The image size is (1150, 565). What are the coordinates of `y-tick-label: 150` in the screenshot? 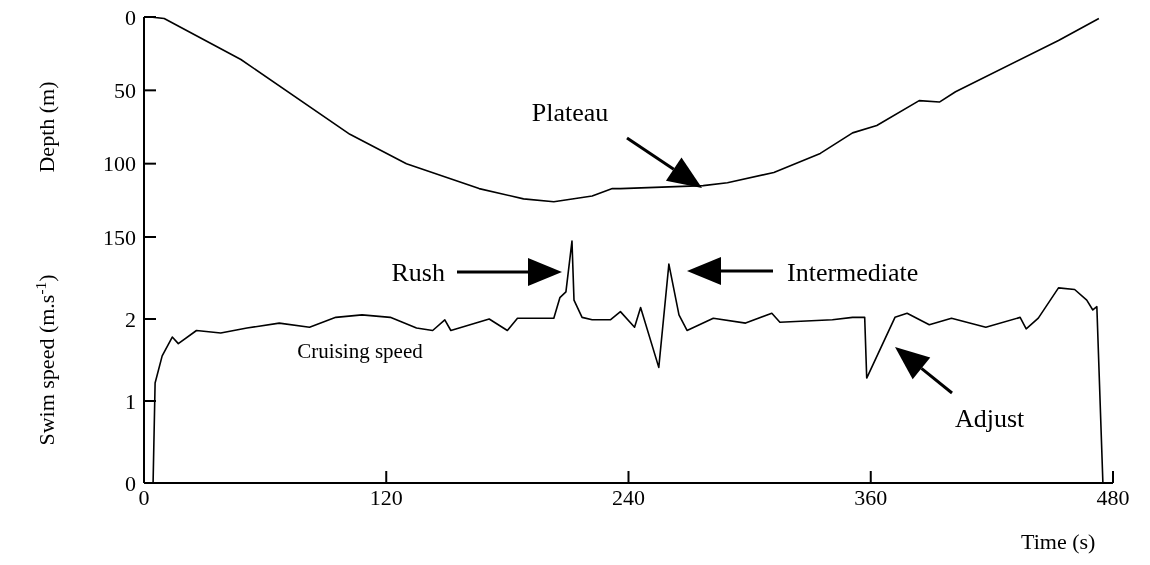 It's located at (119, 237).